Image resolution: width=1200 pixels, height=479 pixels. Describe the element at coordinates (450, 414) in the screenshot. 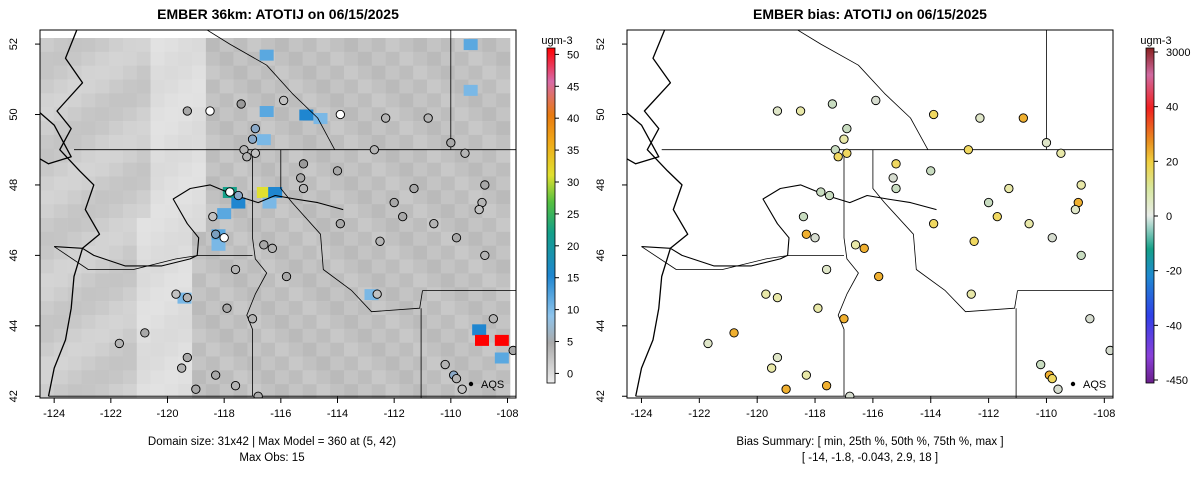

I see `left-x-tick-label: -110` at that location.